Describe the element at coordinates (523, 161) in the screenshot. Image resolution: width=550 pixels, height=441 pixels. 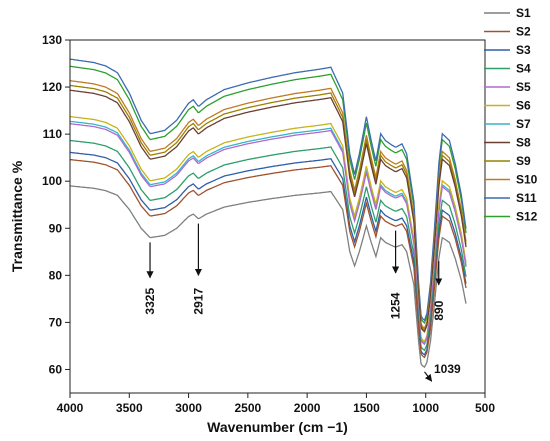
I see `legend-label-s9: S9` at that location.